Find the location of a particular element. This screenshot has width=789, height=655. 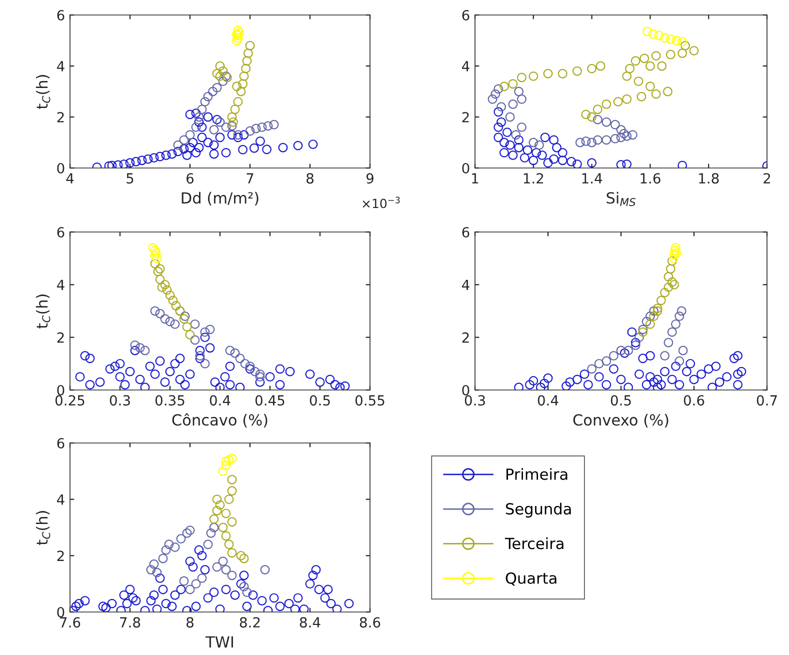

x-tick-label: 1.2 is located at coordinates (534, 178).